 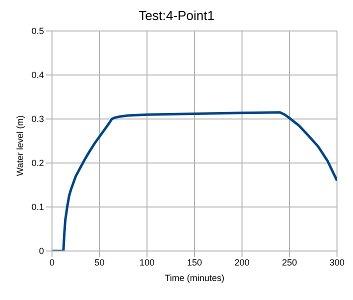 What do you see at coordinates (37, 31) in the screenshot?
I see `y-tick-label: 0.5` at bounding box center [37, 31].